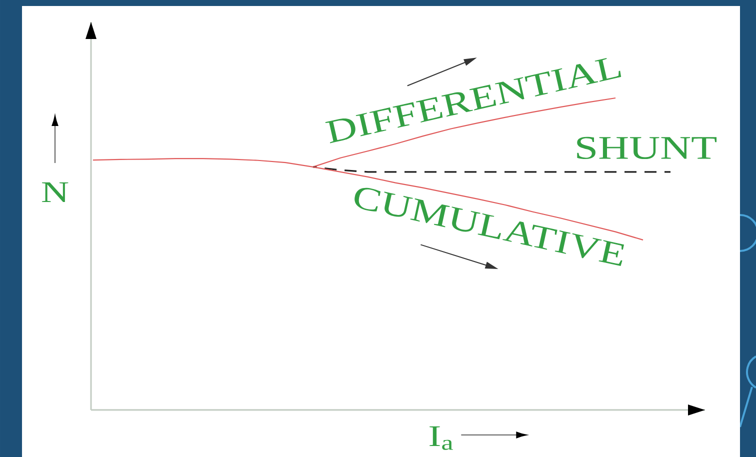 This screenshot has height=457, width=756. Describe the element at coordinates (441, 438) in the screenshot. I see `x-axis-title: I$_{a}$` at that location.